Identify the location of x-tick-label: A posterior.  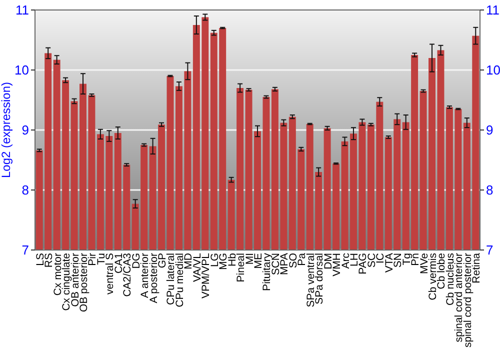
(154, 278).